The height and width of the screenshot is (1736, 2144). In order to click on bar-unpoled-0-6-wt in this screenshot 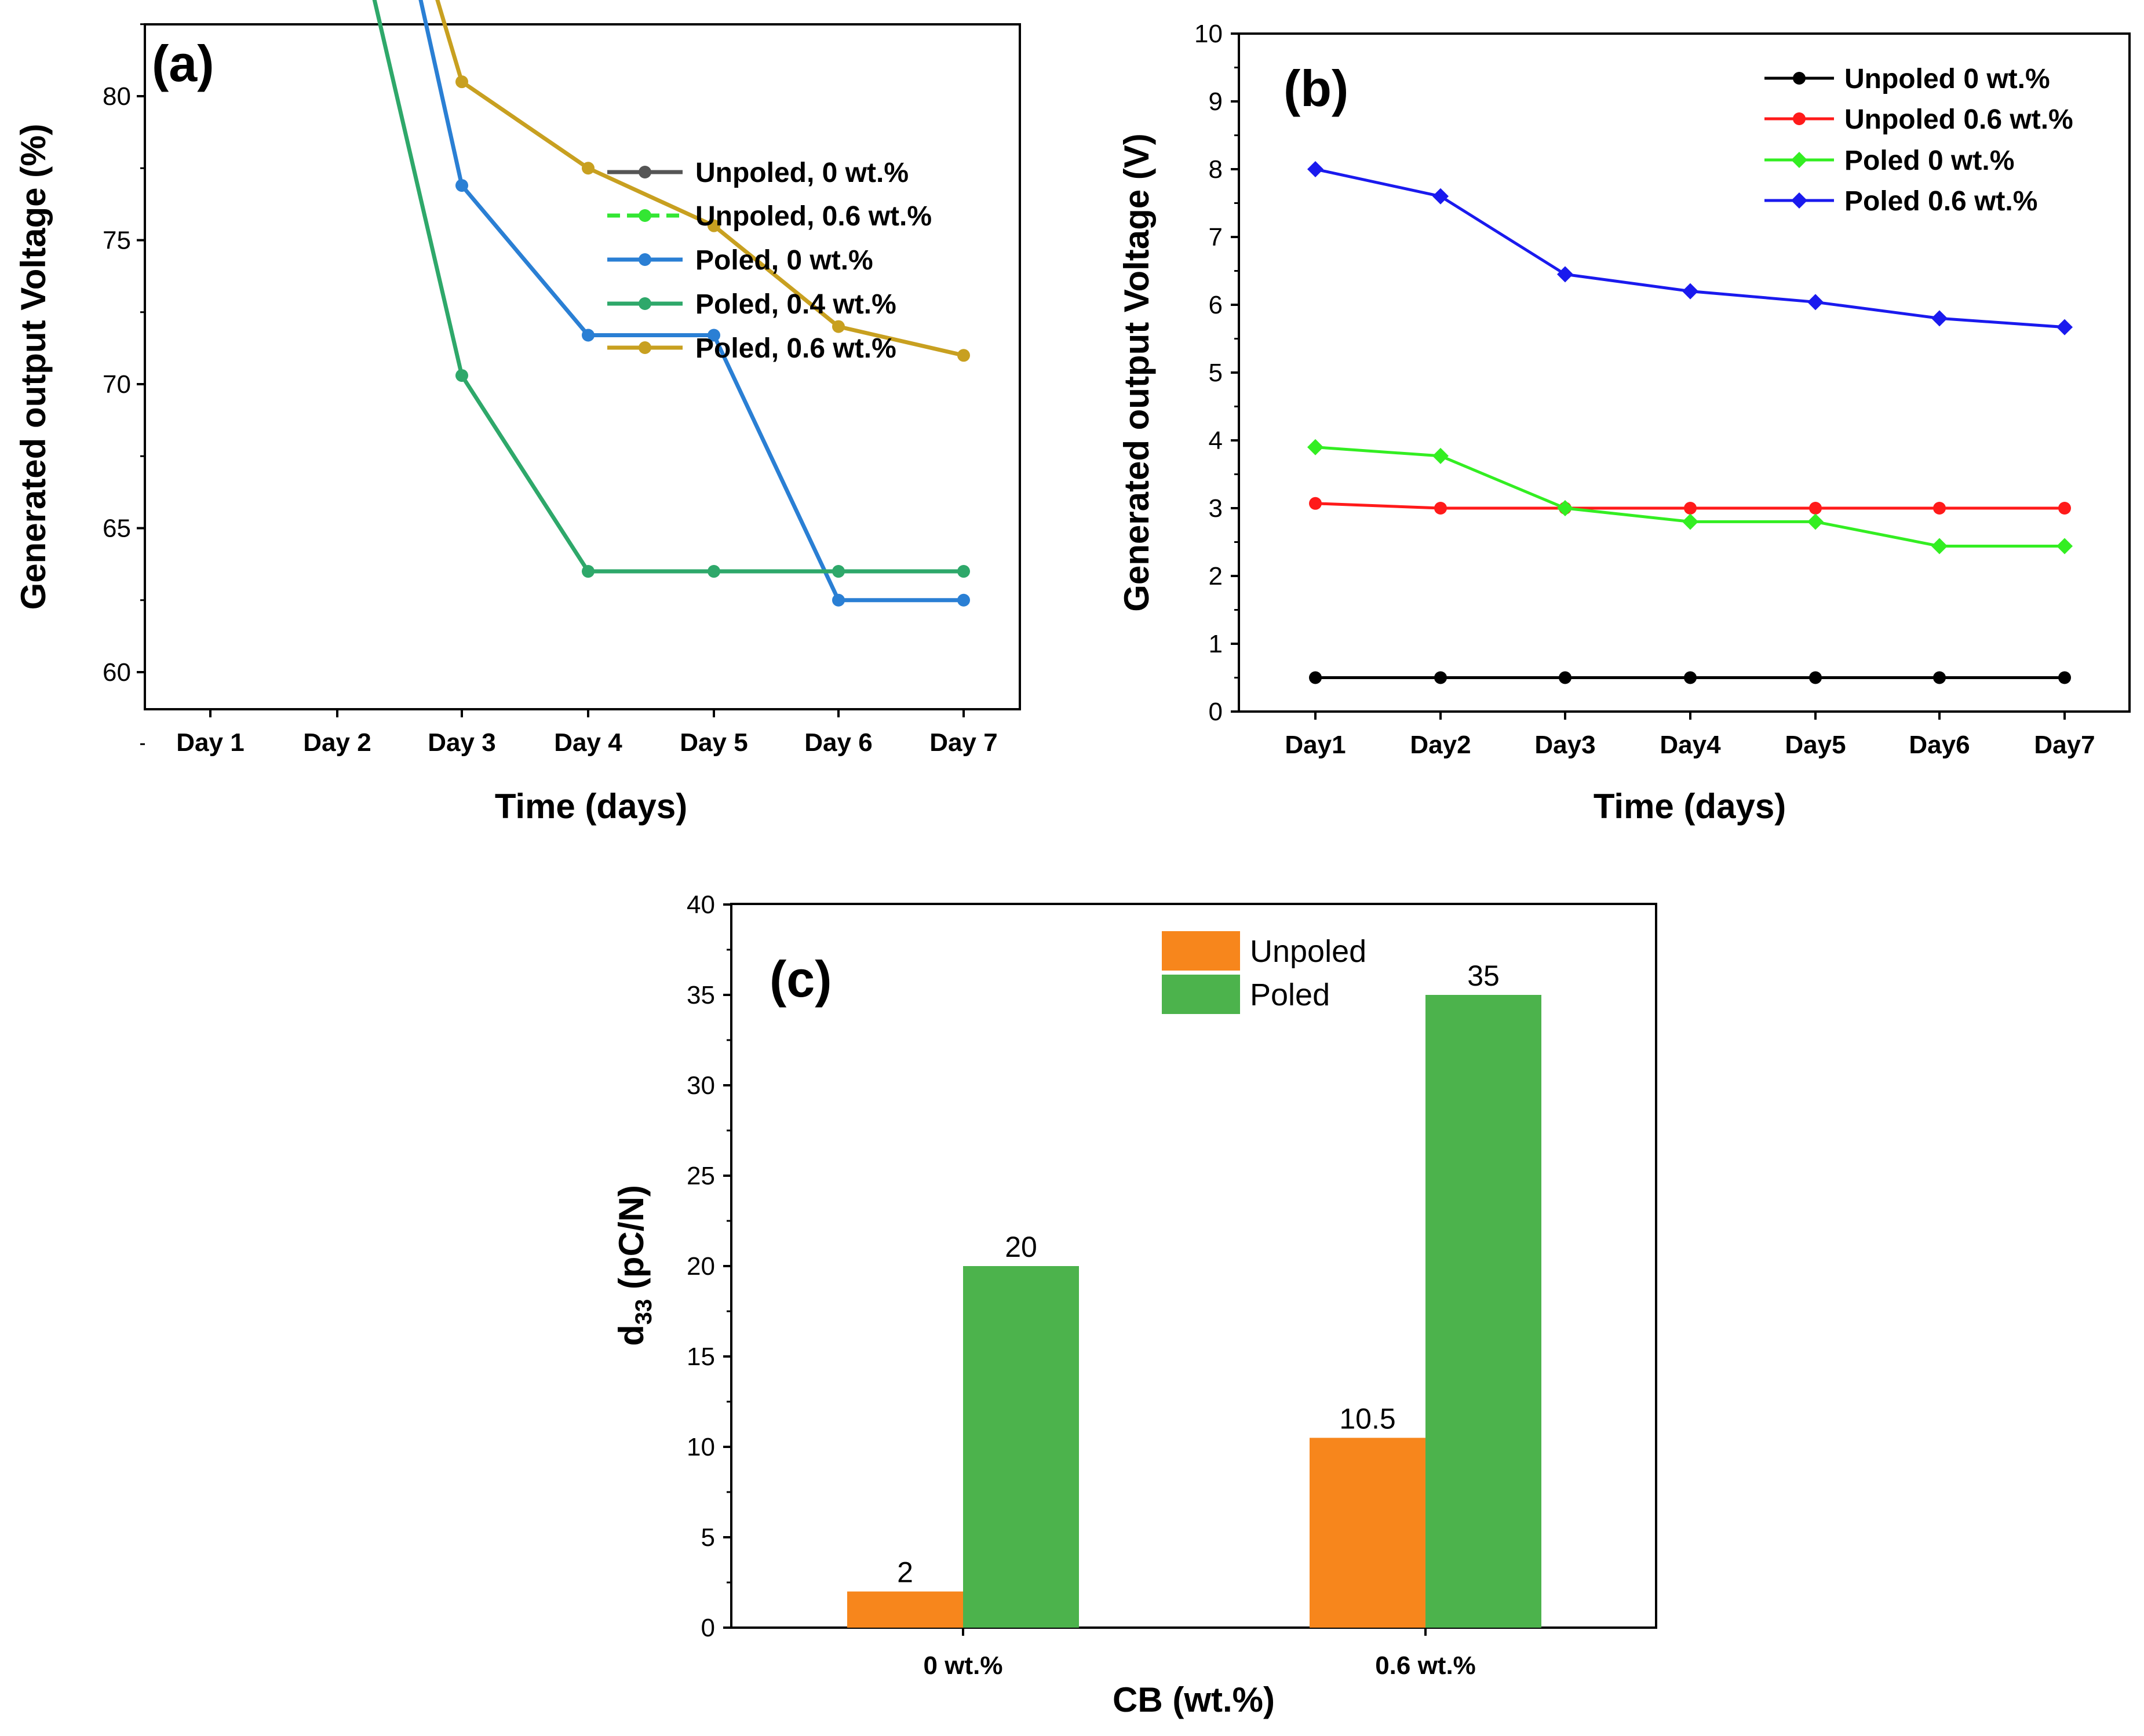, I will do `click(1367, 1533)`.